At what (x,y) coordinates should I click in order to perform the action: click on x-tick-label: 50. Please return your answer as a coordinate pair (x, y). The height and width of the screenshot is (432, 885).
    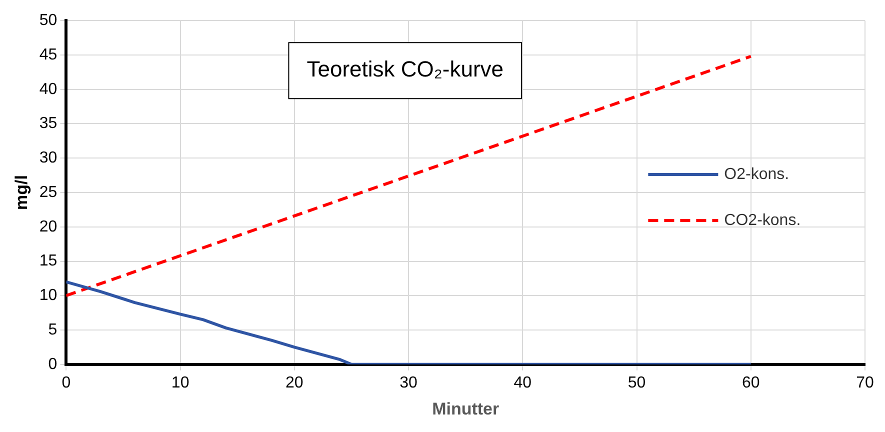
    Looking at the image, I should click on (637, 383).